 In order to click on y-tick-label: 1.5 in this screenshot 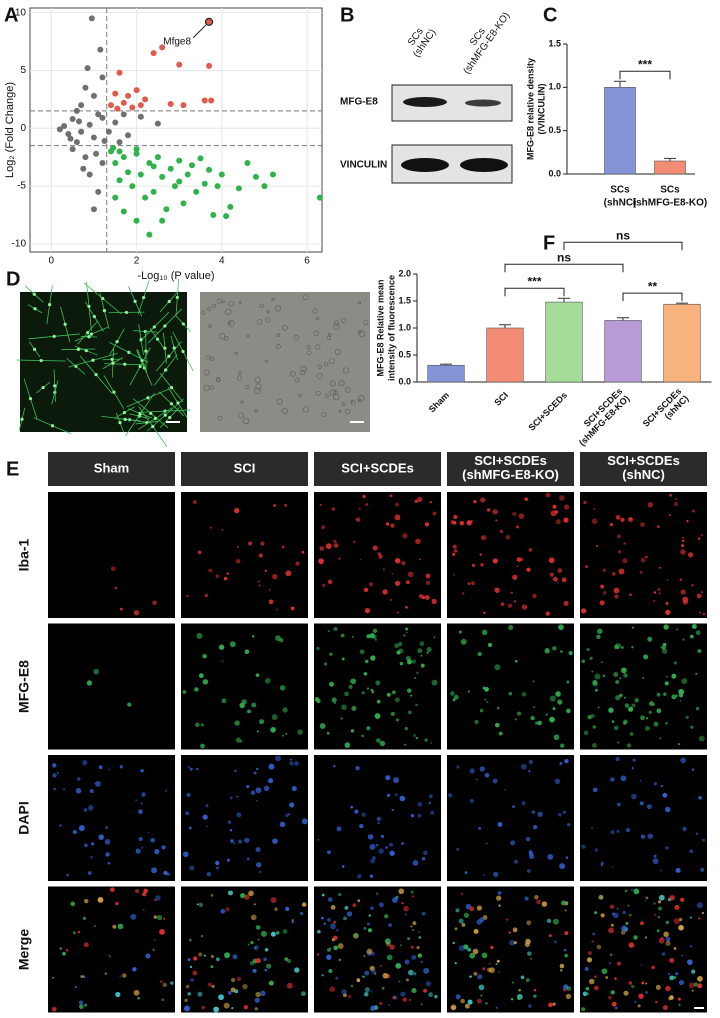, I will do `click(404, 300)`.